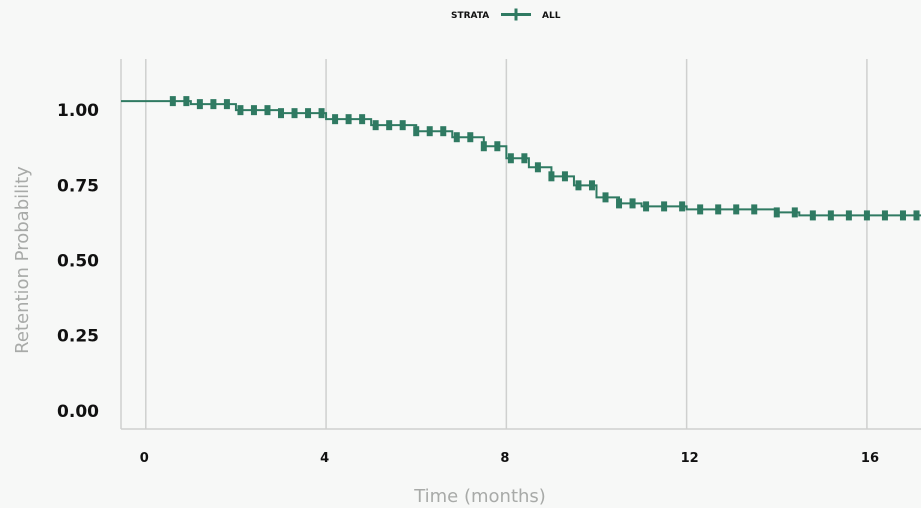 The width and height of the screenshot is (921, 508). I want to click on legend: STRATA ALL, so click(506, 14).